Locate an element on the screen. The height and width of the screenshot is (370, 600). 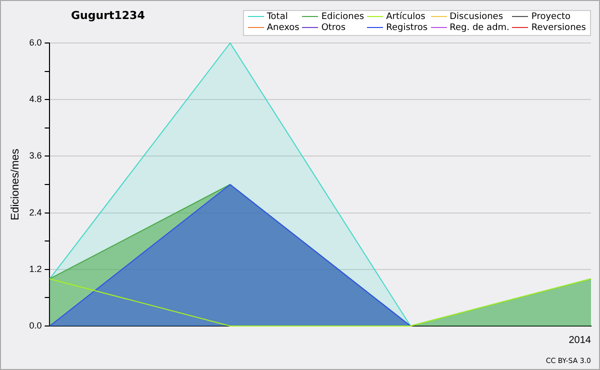
legend-label: Otros is located at coordinates (333, 28).